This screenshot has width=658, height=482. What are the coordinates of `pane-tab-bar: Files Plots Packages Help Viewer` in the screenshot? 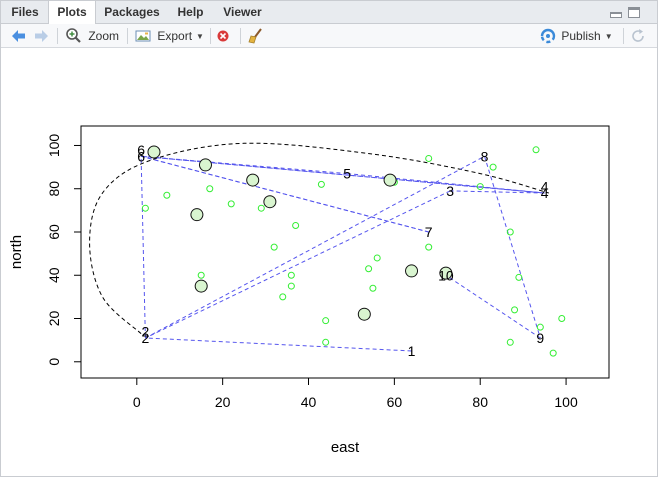 It's located at (329, 13).